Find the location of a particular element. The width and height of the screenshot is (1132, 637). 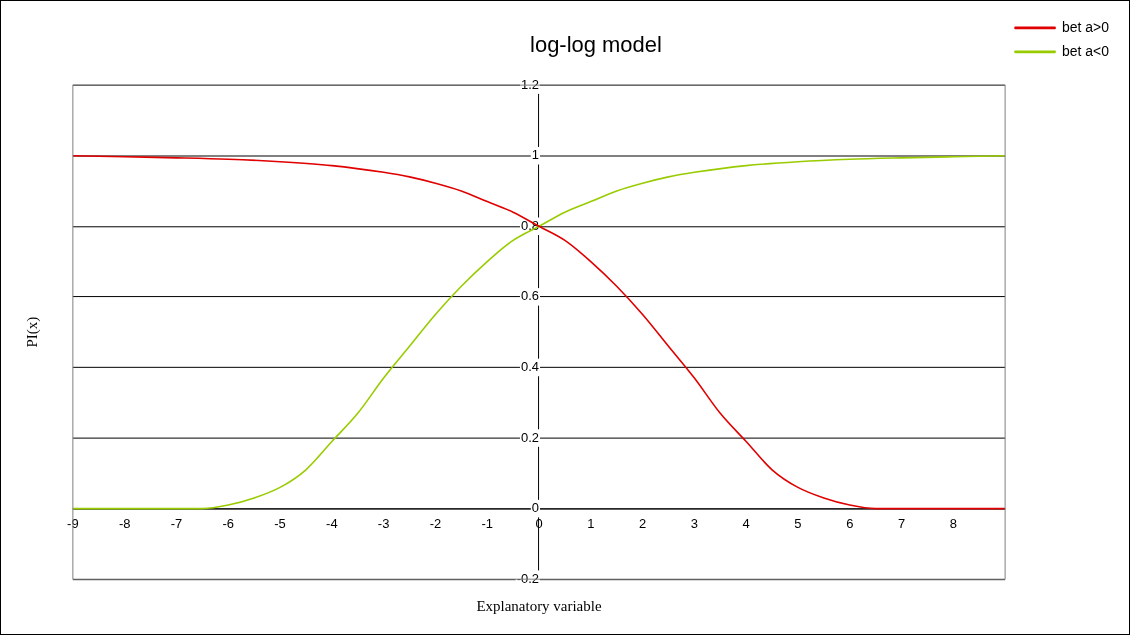

x-tick-label: 2 is located at coordinates (642, 523).